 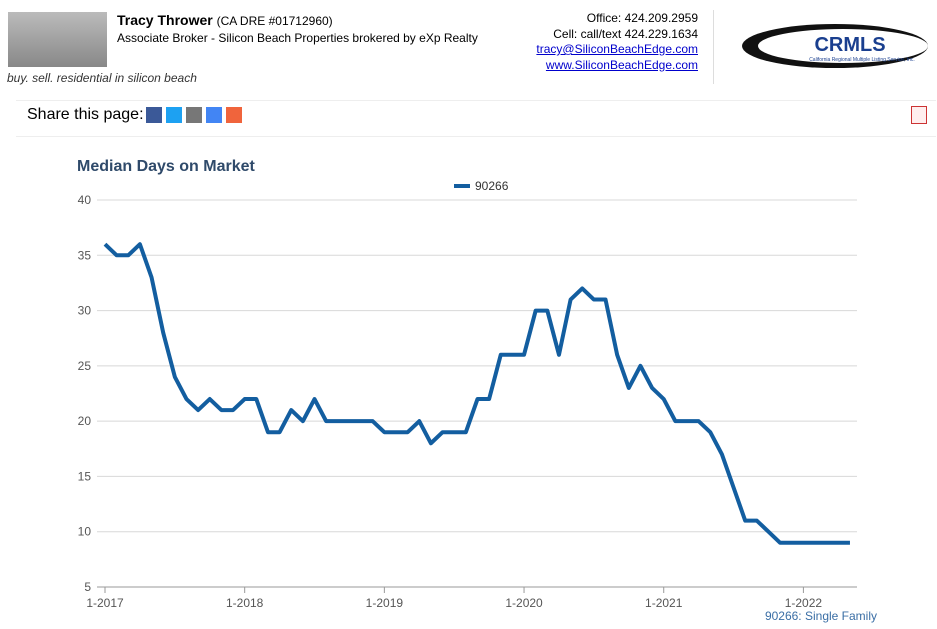 What do you see at coordinates (385, 603) in the screenshot?
I see `x-tick-label: 1-2019` at bounding box center [385, 603].